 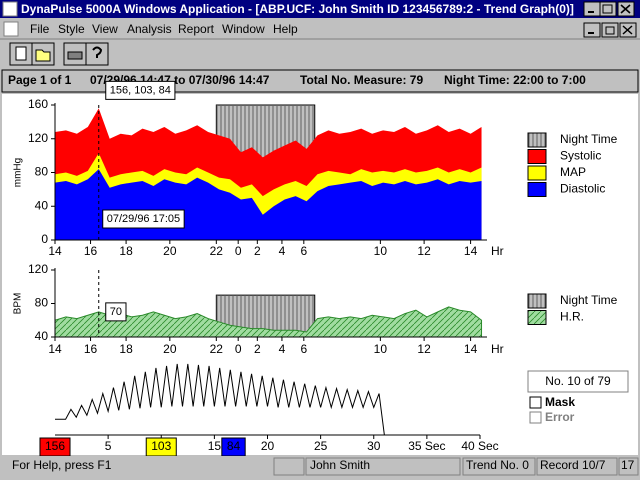 I want to click on record-number: No. 10 of 79, so click(x=578, y=381).